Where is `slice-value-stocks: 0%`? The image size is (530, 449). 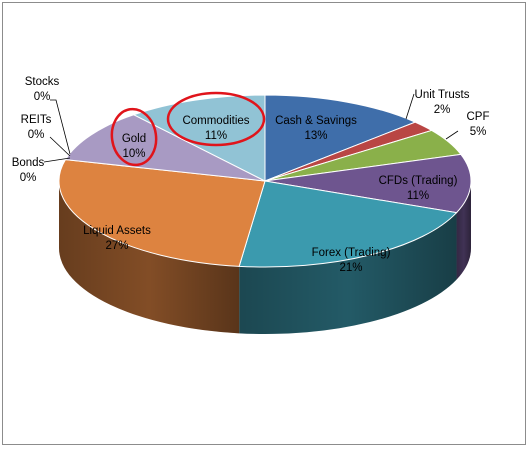 slice-value-stocks: 0% is located at coordinates (42, 97).